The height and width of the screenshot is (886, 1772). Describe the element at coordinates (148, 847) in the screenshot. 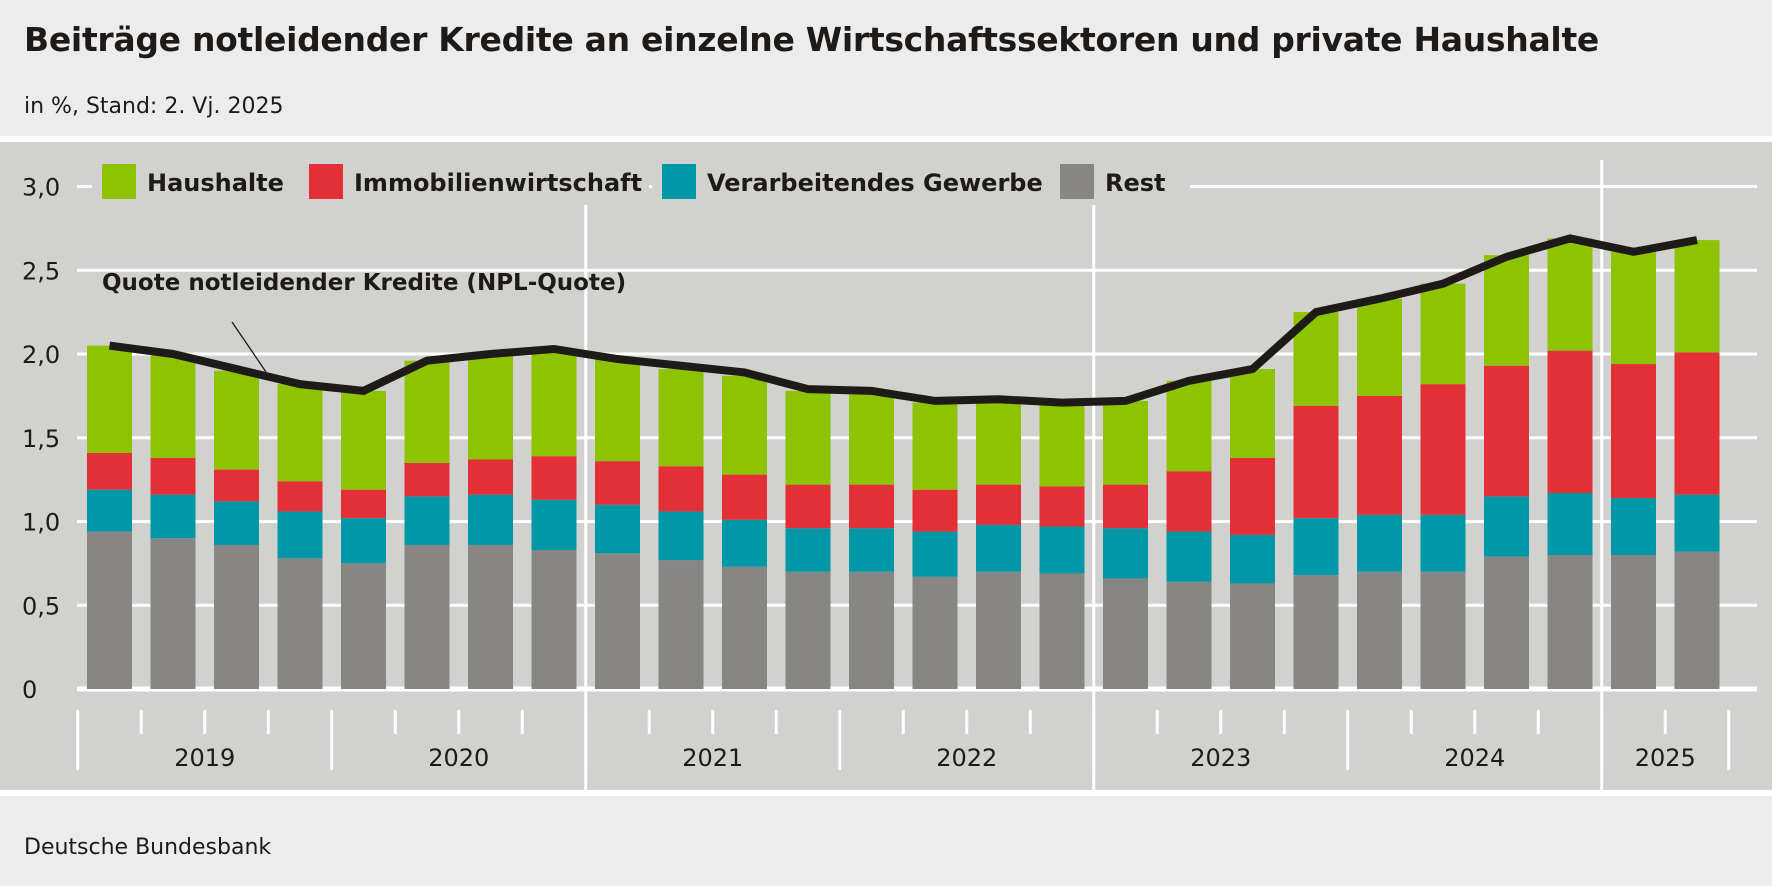

I see `source-label: Deutsche Bundesbank` at that location.